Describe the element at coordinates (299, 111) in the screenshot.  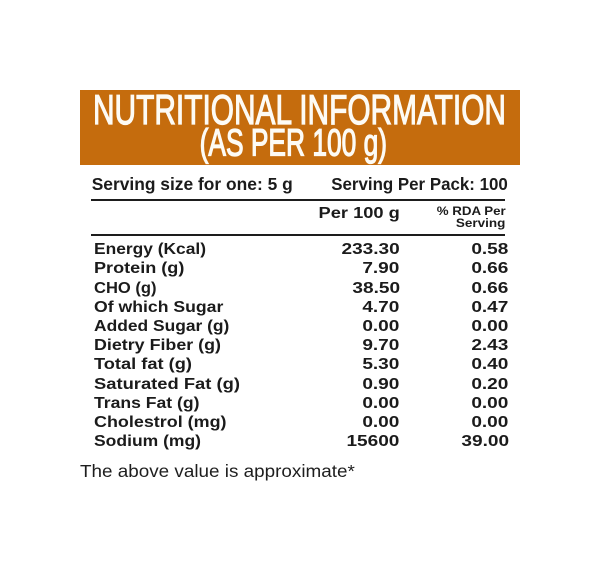
I see `svg-text: NUTRITIONAL INFORMATION` at that location.